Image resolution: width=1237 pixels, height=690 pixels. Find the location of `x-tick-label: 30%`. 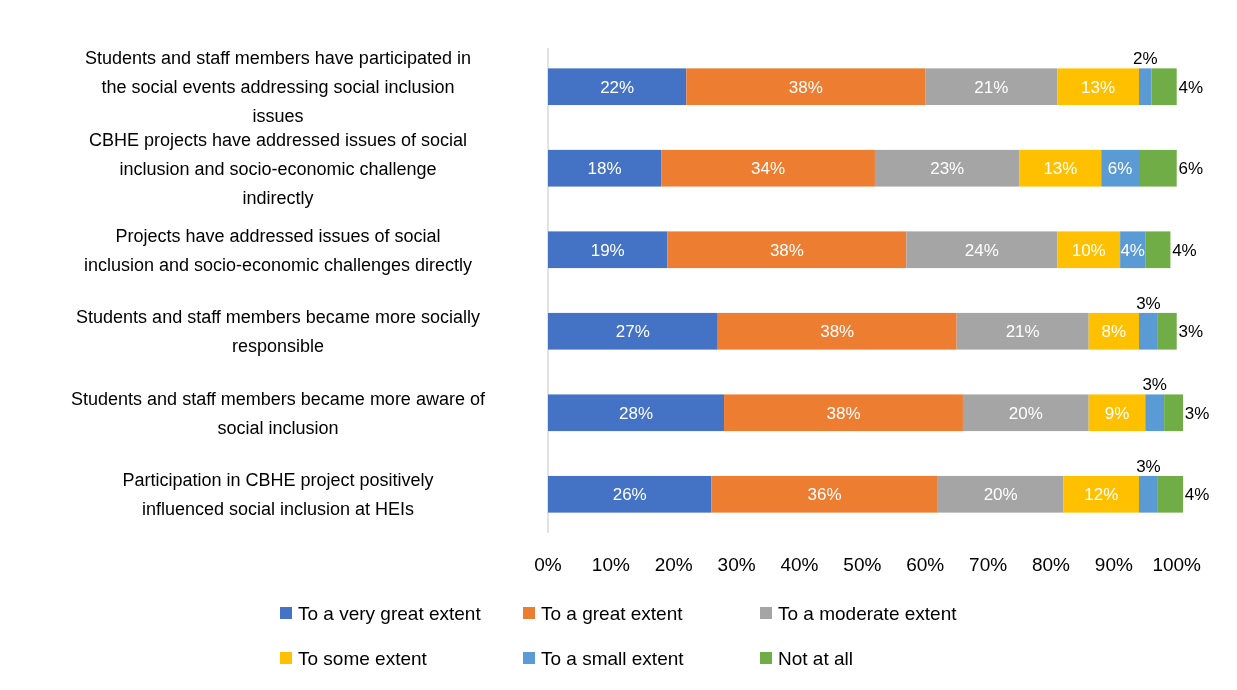

x-tick-label: 30% is located at coordinates (736, 564).